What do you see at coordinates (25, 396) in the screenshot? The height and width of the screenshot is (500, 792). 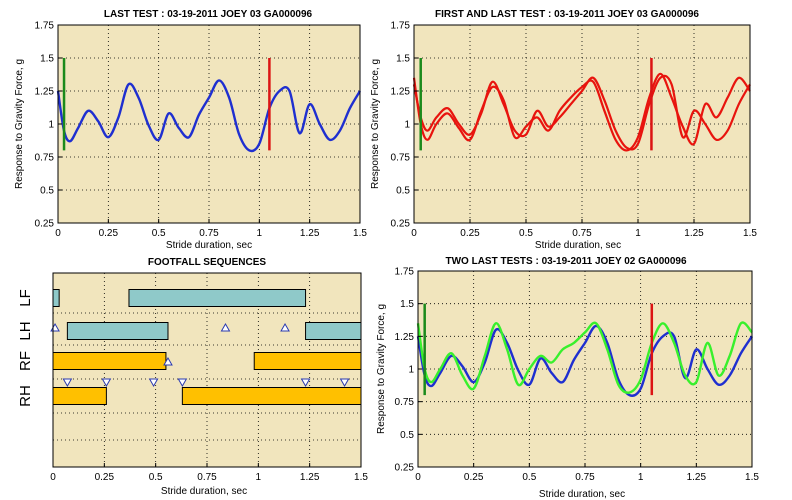 I see `row-label-rh: RH` at bounding box center [25, 396].